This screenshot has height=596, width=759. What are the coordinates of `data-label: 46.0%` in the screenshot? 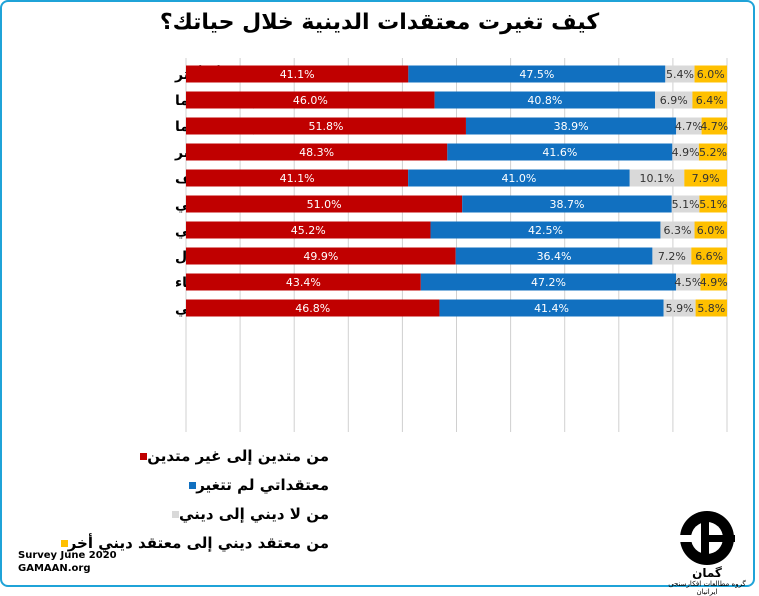 It's located at (310, 100).